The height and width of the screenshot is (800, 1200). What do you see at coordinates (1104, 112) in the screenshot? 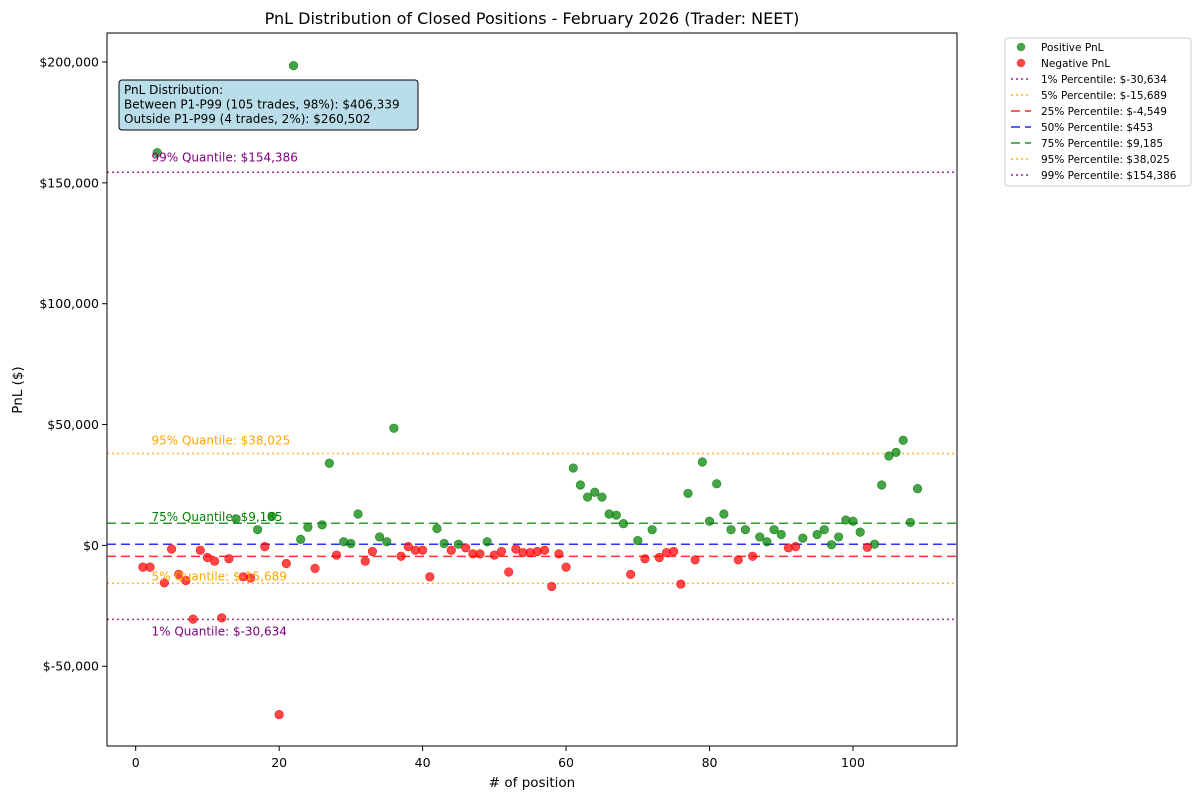
I see `legend-label: 25% Percentile: $-4,549` at bounding box center [1104, 112].